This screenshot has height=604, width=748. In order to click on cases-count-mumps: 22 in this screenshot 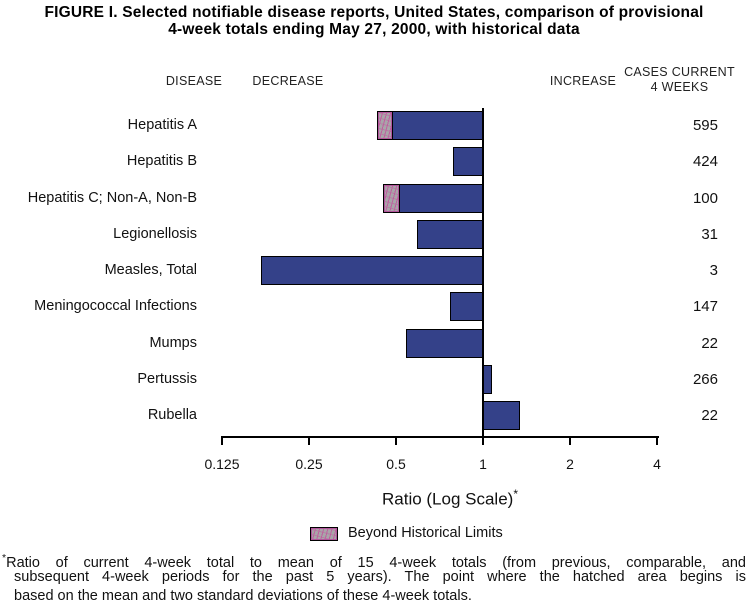, I will do `click(709, 343)`.